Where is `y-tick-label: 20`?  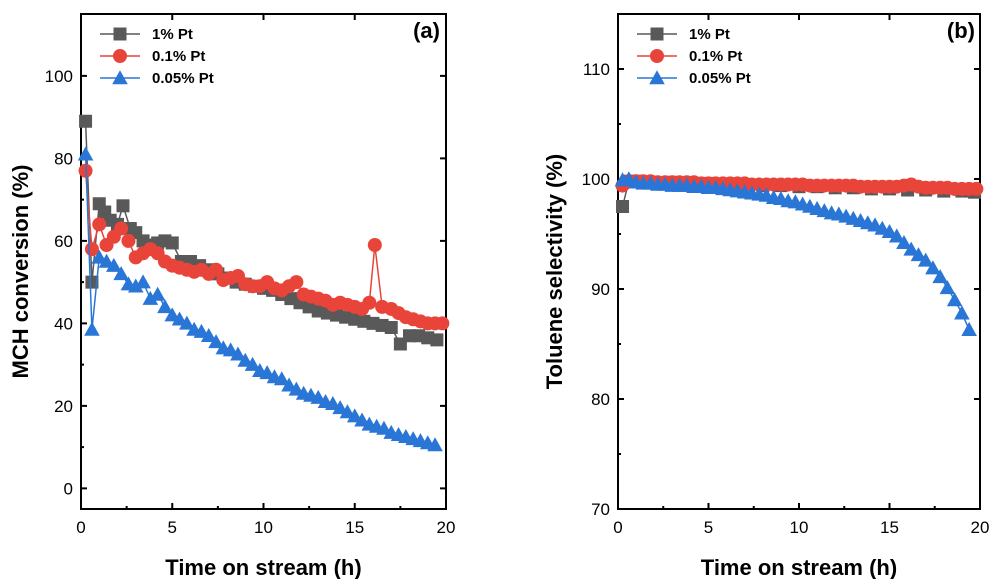 y-tick-label: 20 is located at coordinates (63, 406).